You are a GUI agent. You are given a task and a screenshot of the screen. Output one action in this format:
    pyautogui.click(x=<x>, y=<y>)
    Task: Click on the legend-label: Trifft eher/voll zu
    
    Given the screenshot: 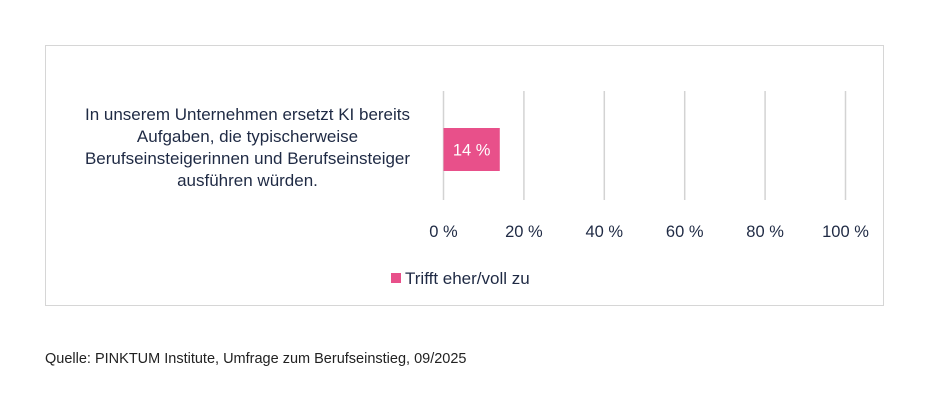 What is the action you would take?
    pyautogui.click(x=467, y=278)
    